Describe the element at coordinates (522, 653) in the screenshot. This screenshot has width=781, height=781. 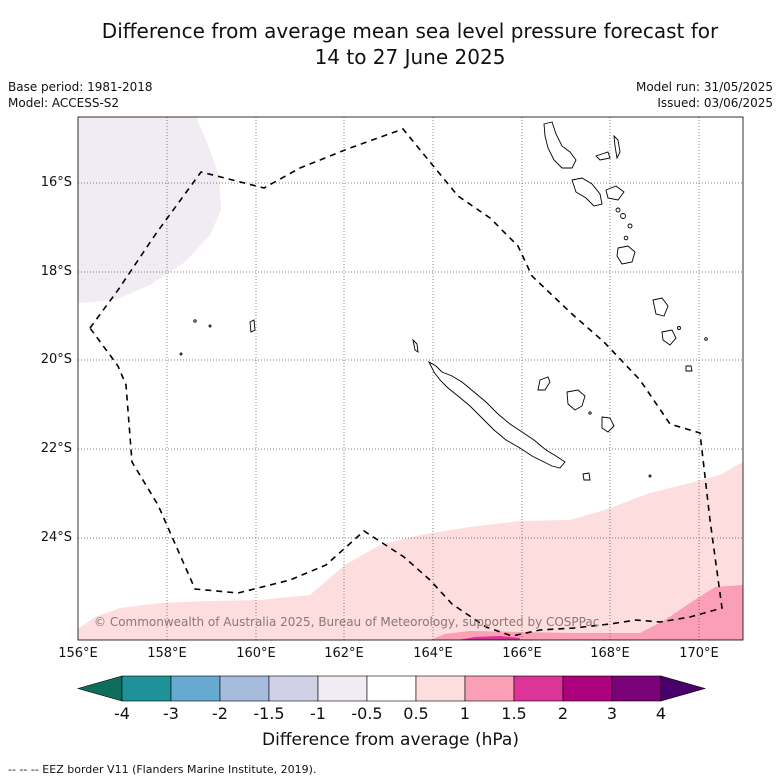
I see `longitude-label: 166°E` at that location.